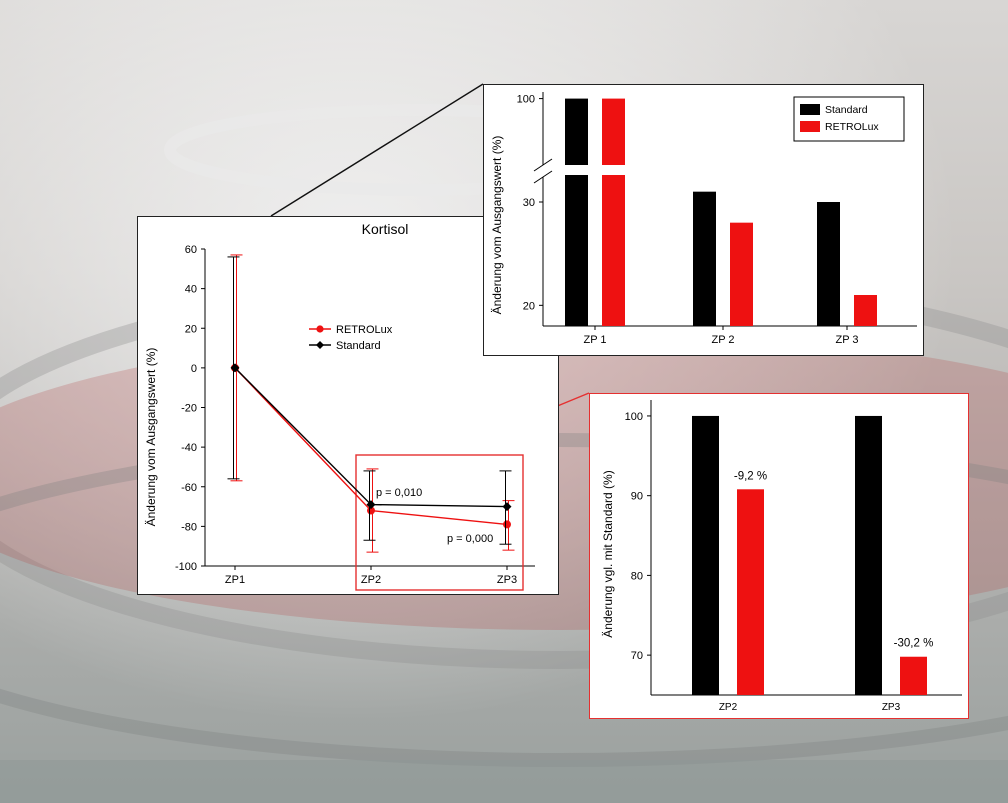  I want to click on data-label: -30,2 %, so click(914, 644).